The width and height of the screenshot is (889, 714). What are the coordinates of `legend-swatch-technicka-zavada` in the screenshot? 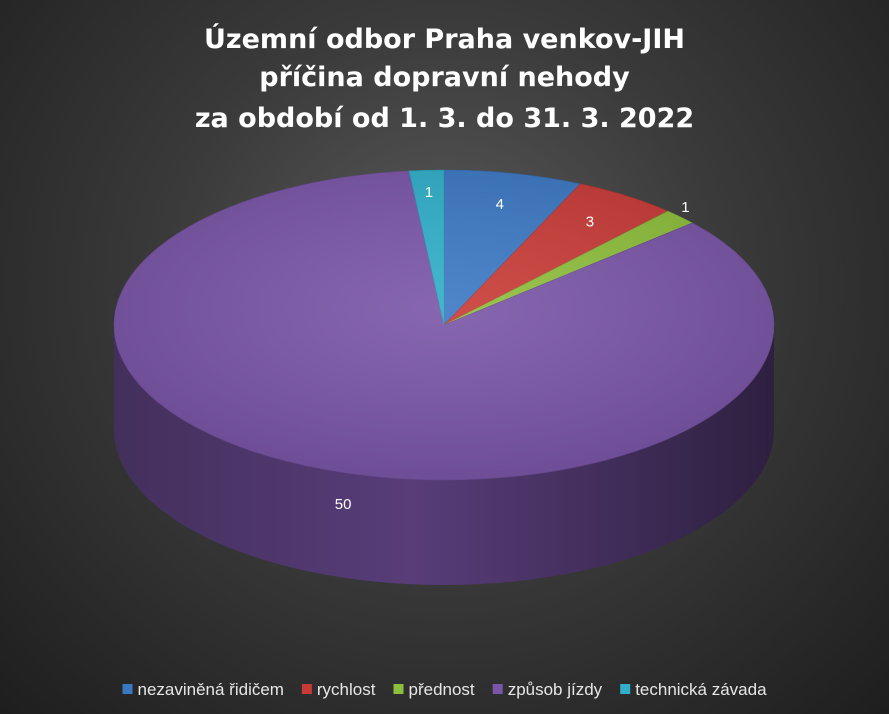 It's located at (625, 689).